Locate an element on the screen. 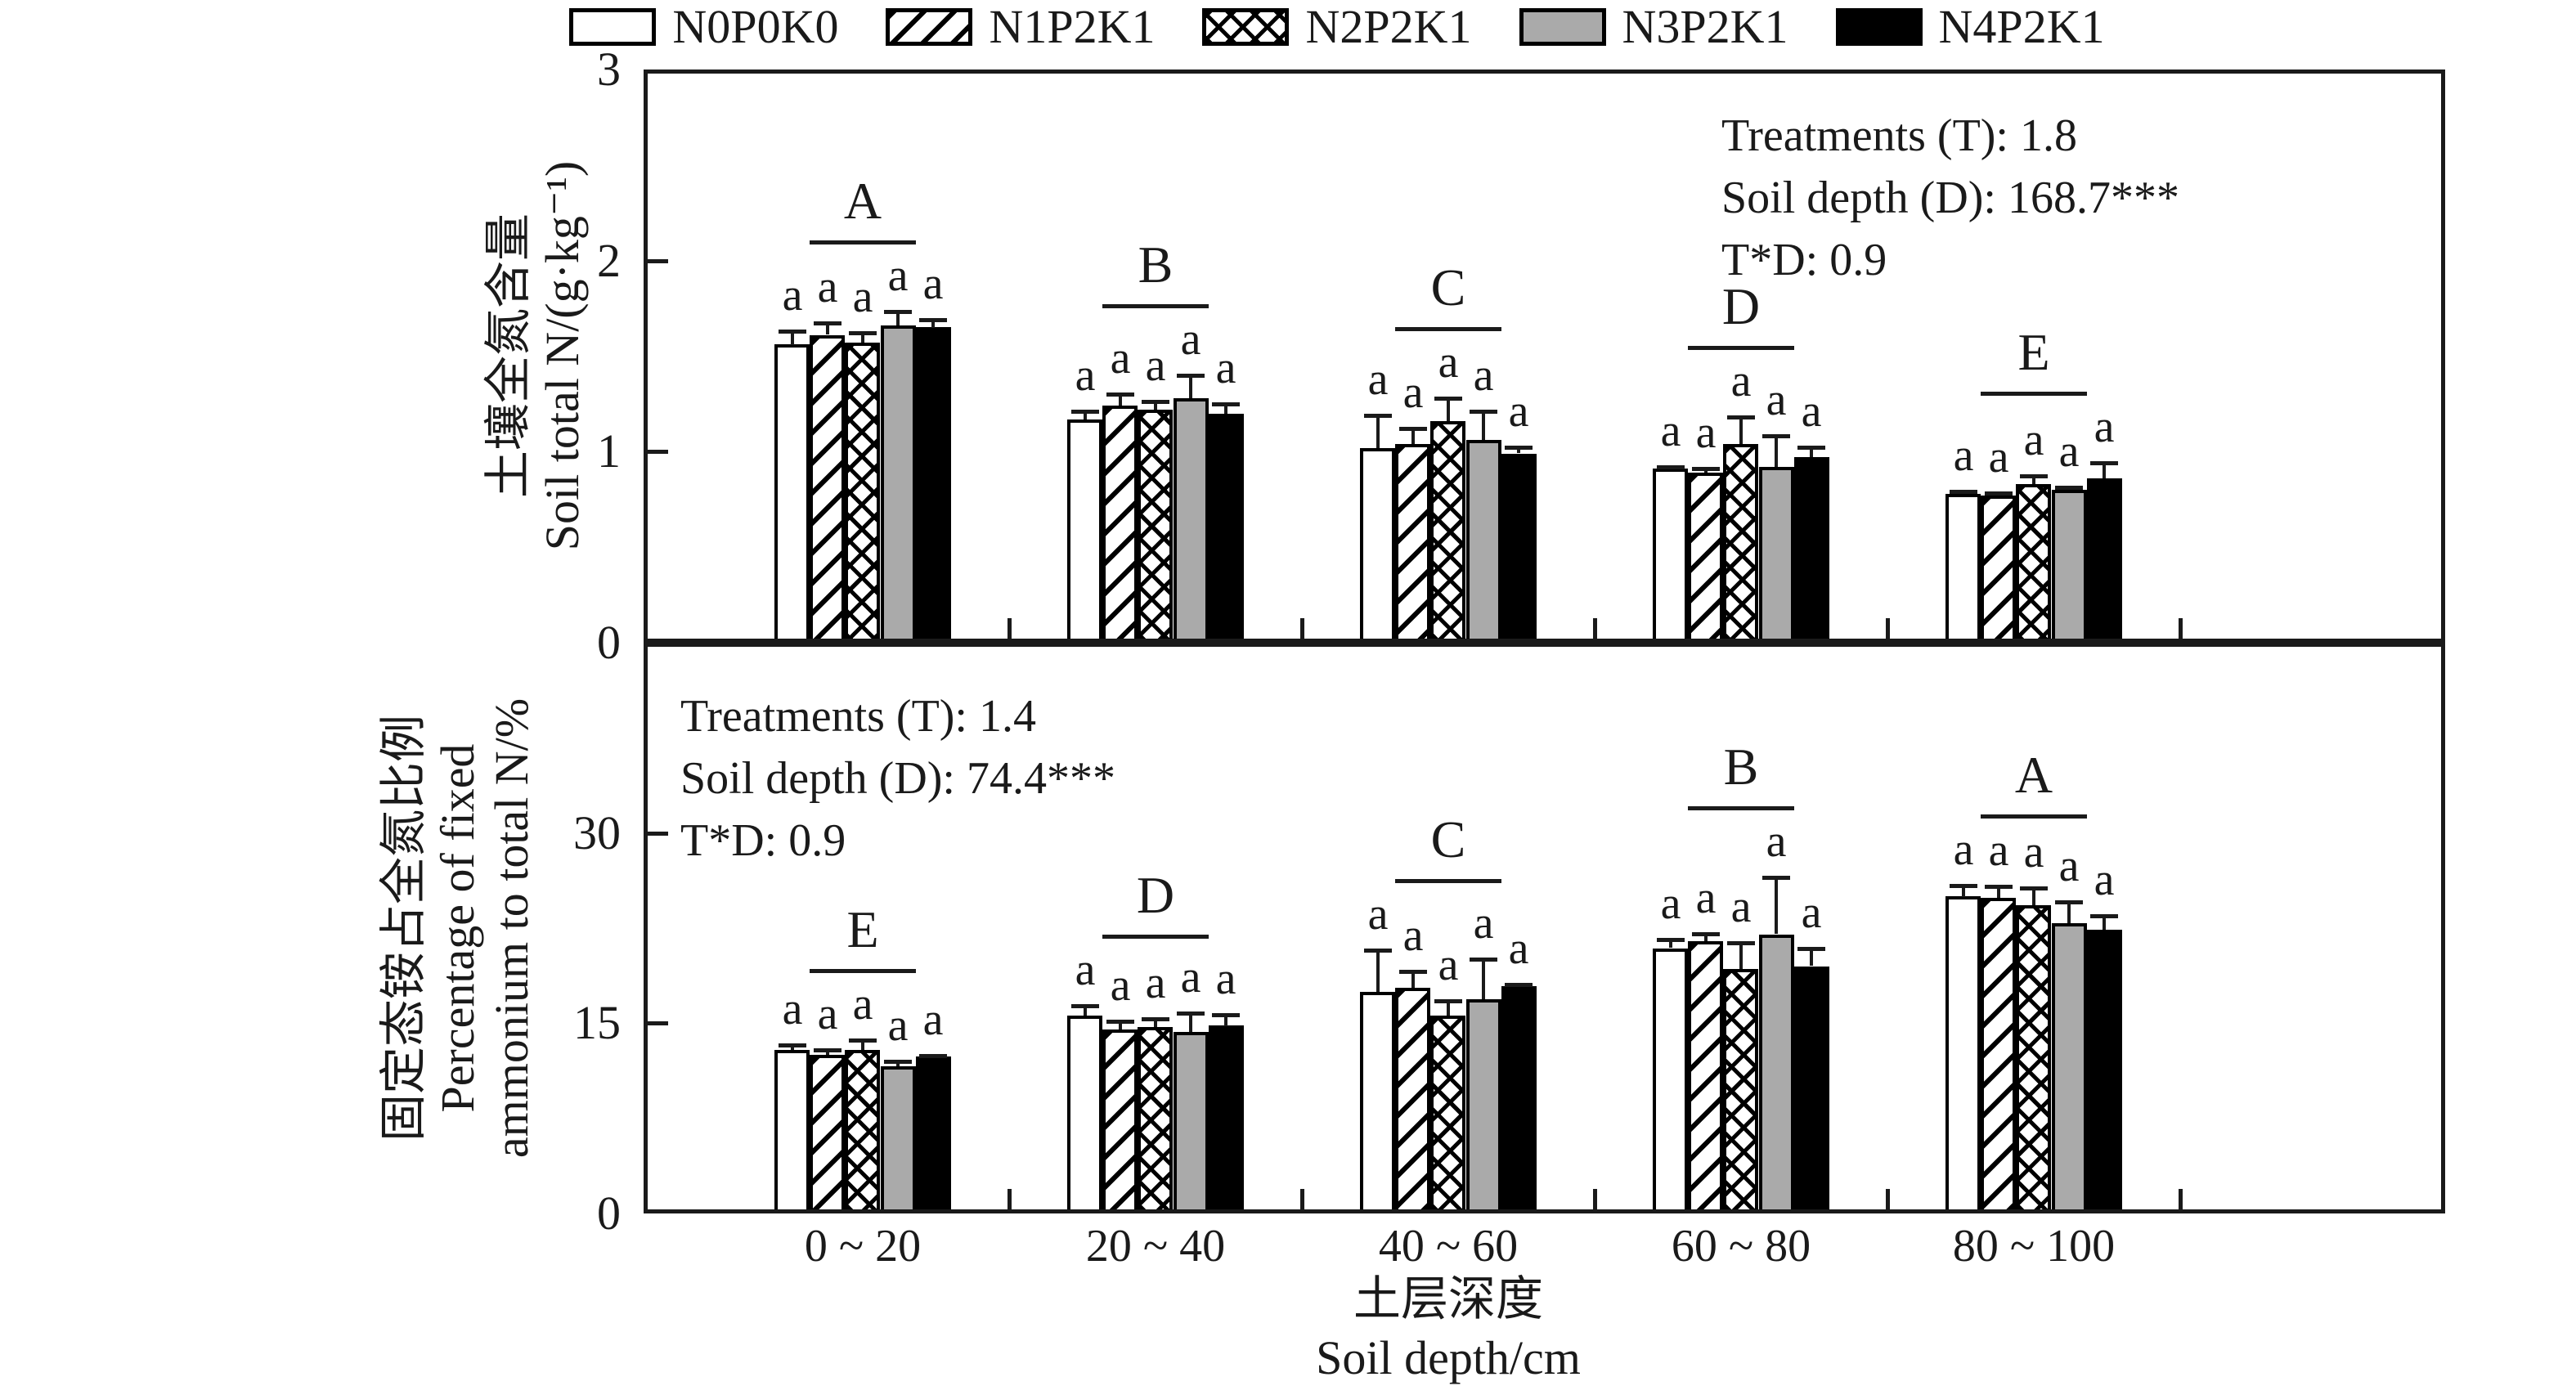 This screenshot has height=1395, width=2576. group-sig-letter-top-group5: E is located at coordinates (2034, 352).